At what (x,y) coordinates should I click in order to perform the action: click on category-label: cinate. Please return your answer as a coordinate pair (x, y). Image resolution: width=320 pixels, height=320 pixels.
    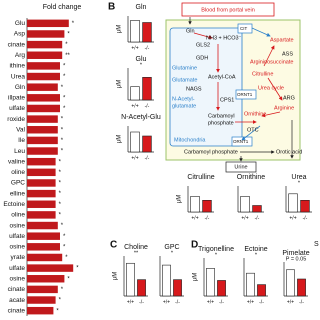
    Looking at the image, I should click on (17, 310).